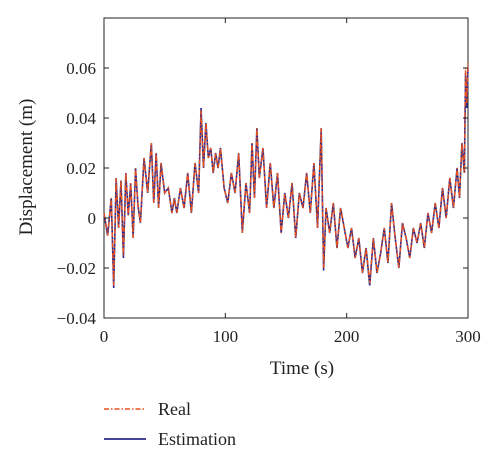 This screenshot has width=500, height=464. What do you see at coordinates (226, 336) in the screenshot?
I see `x-tick-label: 100` at bounding box center [226, 336].